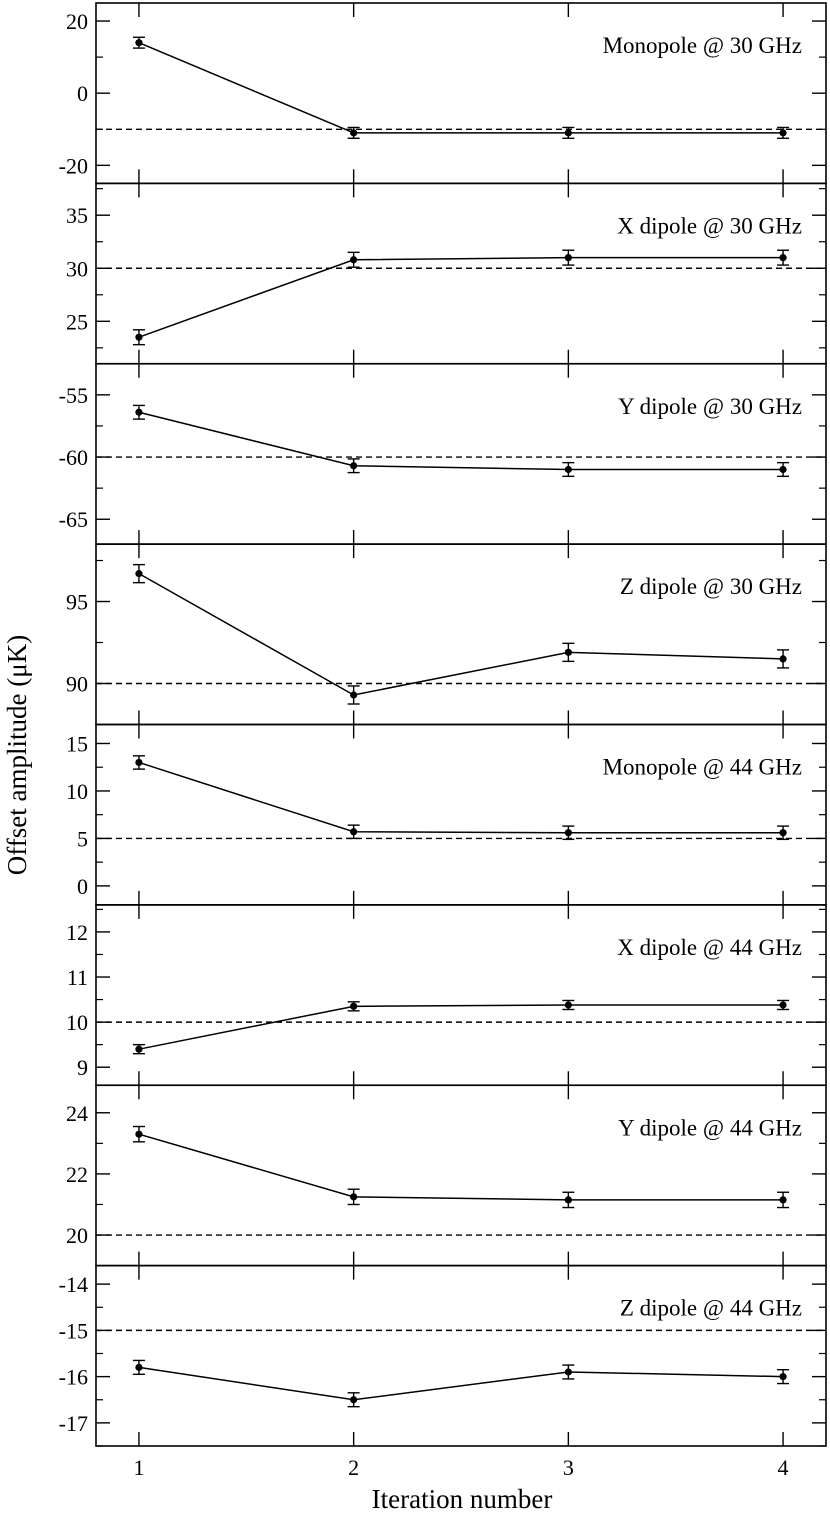 This screenshot has height=1513, width=830. What do you see at coordinates (73, 1377) in the screenshot?
I see `y-tick-label: -16` at bounding box center [73, 1377].